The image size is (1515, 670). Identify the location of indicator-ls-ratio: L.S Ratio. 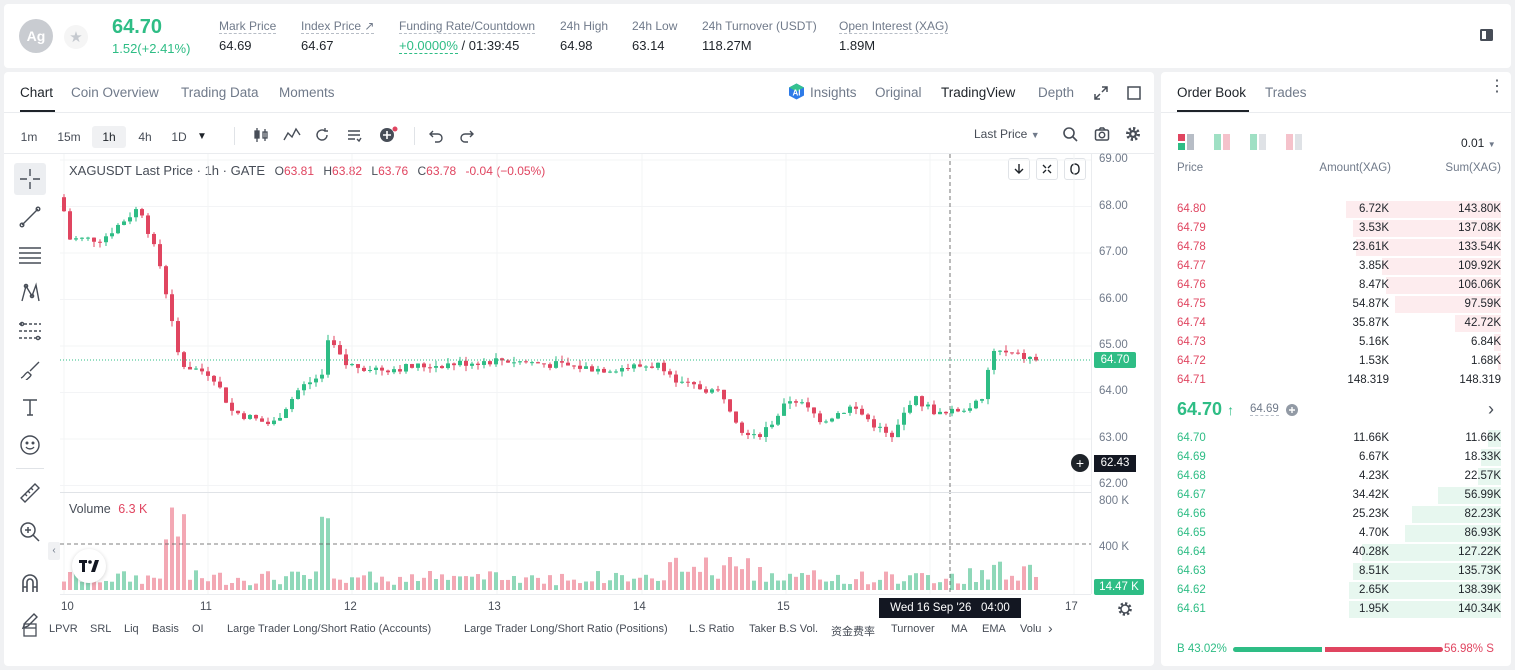
(712, 629).